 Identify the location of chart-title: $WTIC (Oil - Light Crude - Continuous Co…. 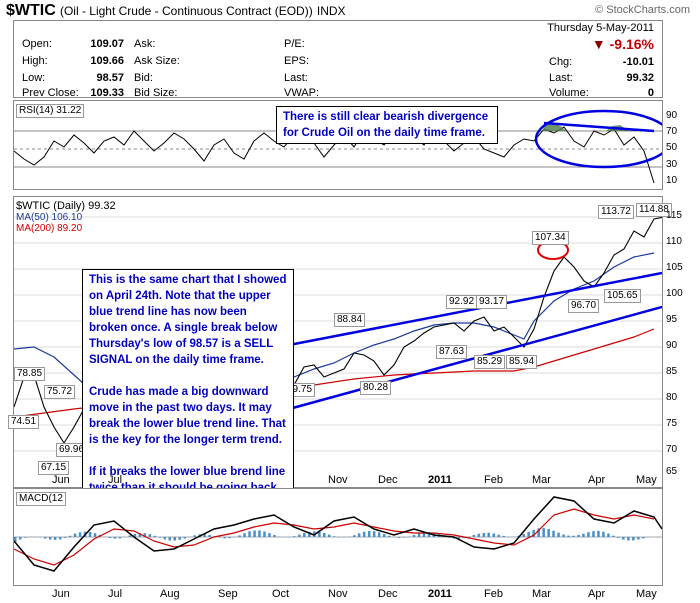
(176, 11).